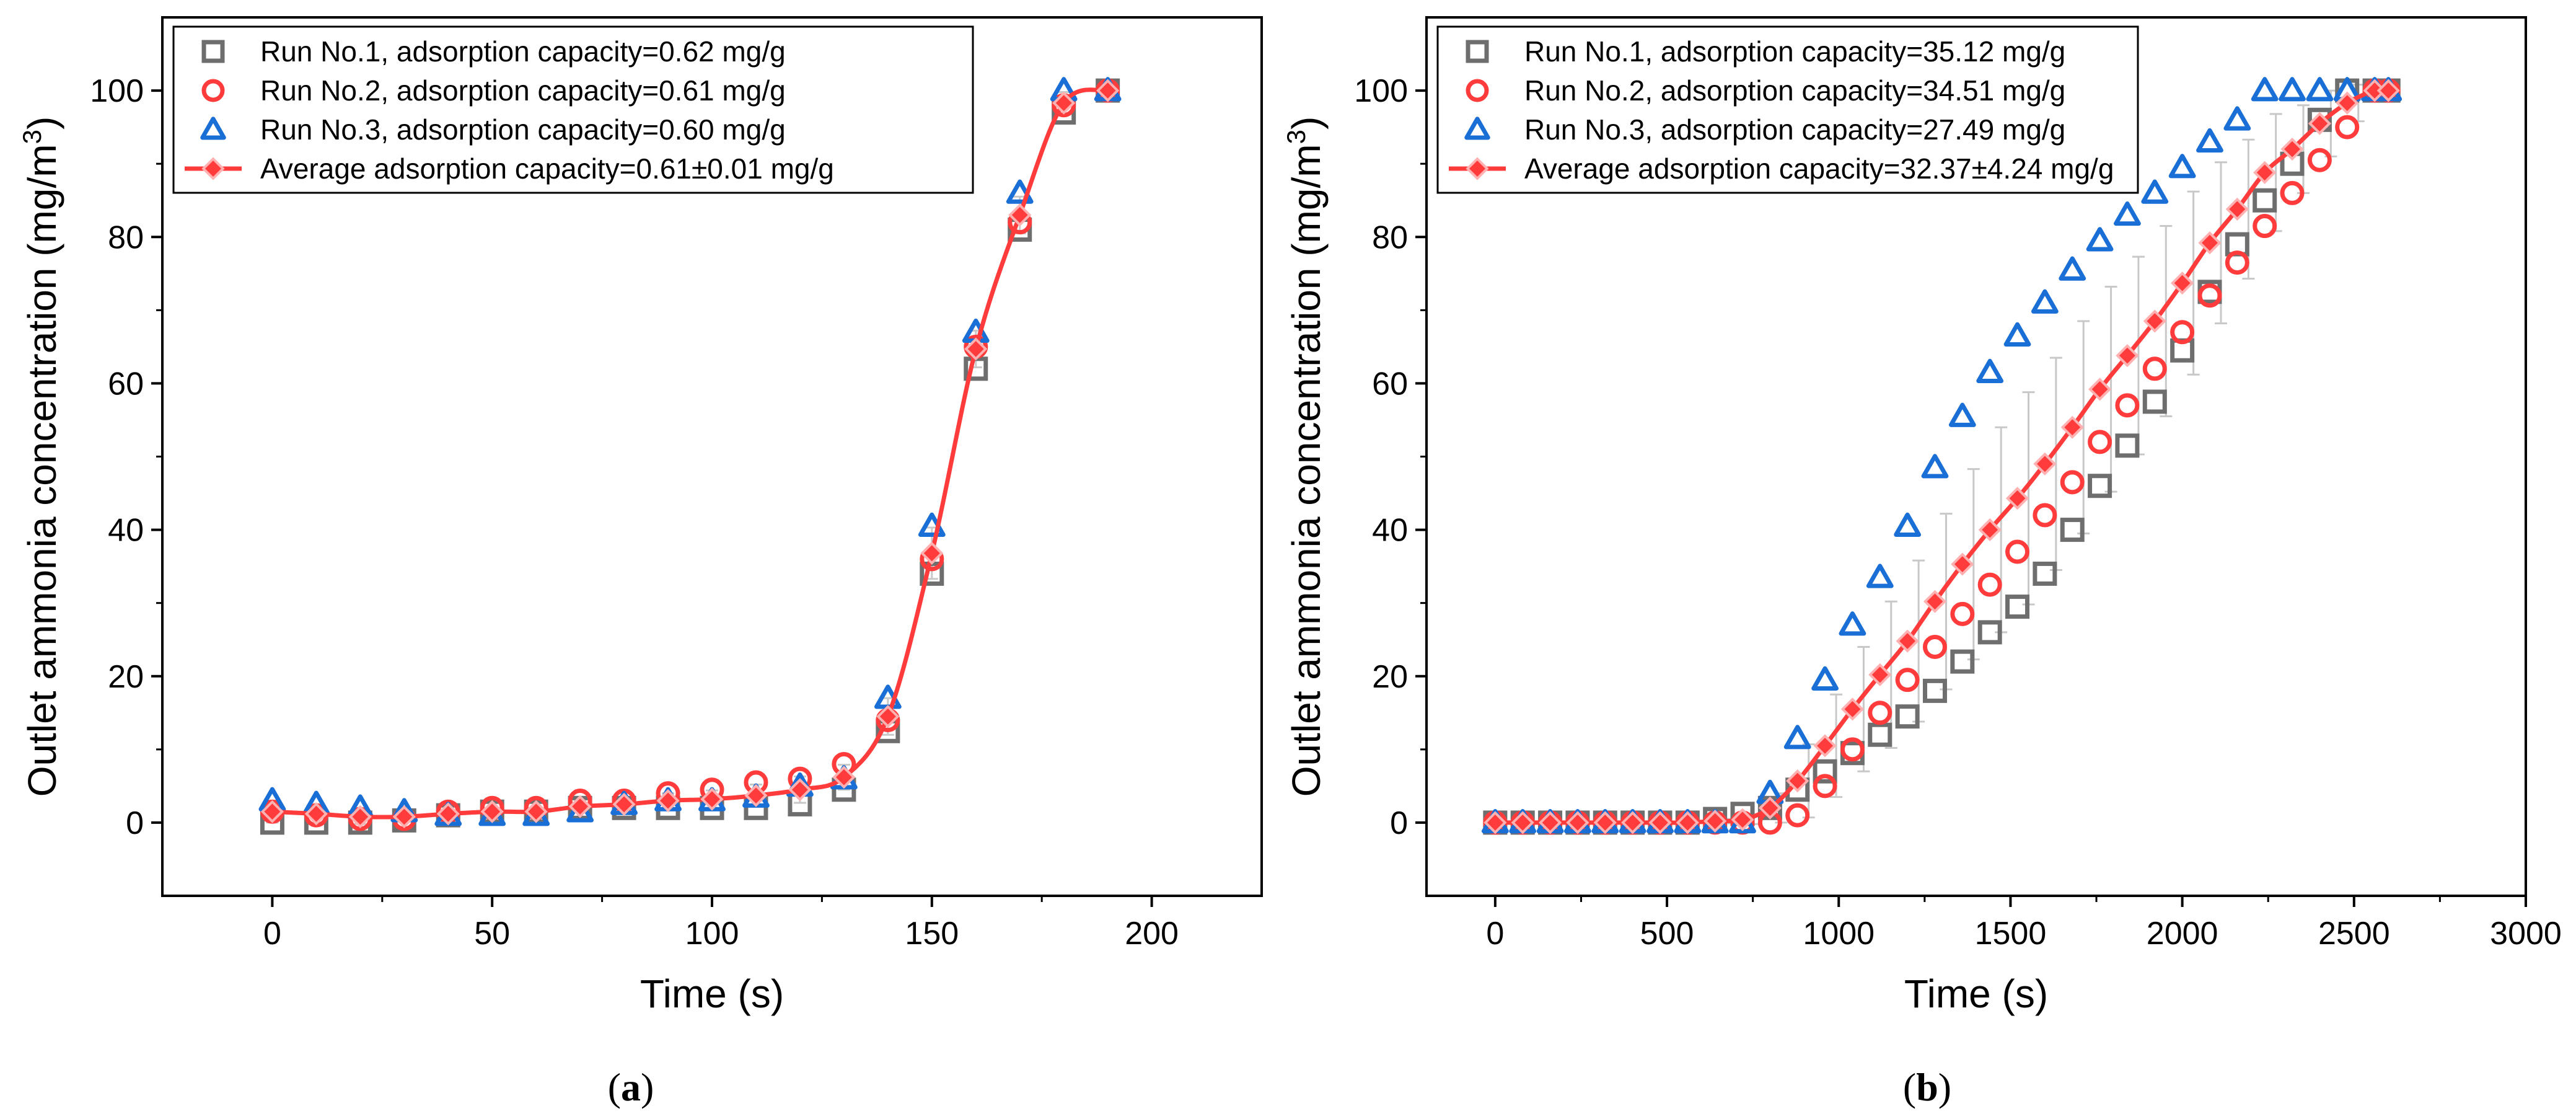 The height and width of the screenshot is (1119, 2576). I want to click on caption-close: ), so click(1944, 1087).